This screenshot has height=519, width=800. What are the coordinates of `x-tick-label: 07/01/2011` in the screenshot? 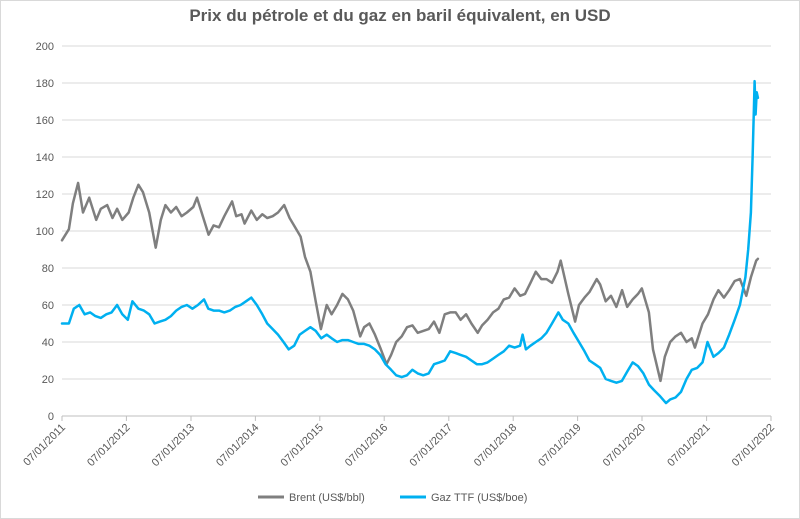 It's located at (44, 445).